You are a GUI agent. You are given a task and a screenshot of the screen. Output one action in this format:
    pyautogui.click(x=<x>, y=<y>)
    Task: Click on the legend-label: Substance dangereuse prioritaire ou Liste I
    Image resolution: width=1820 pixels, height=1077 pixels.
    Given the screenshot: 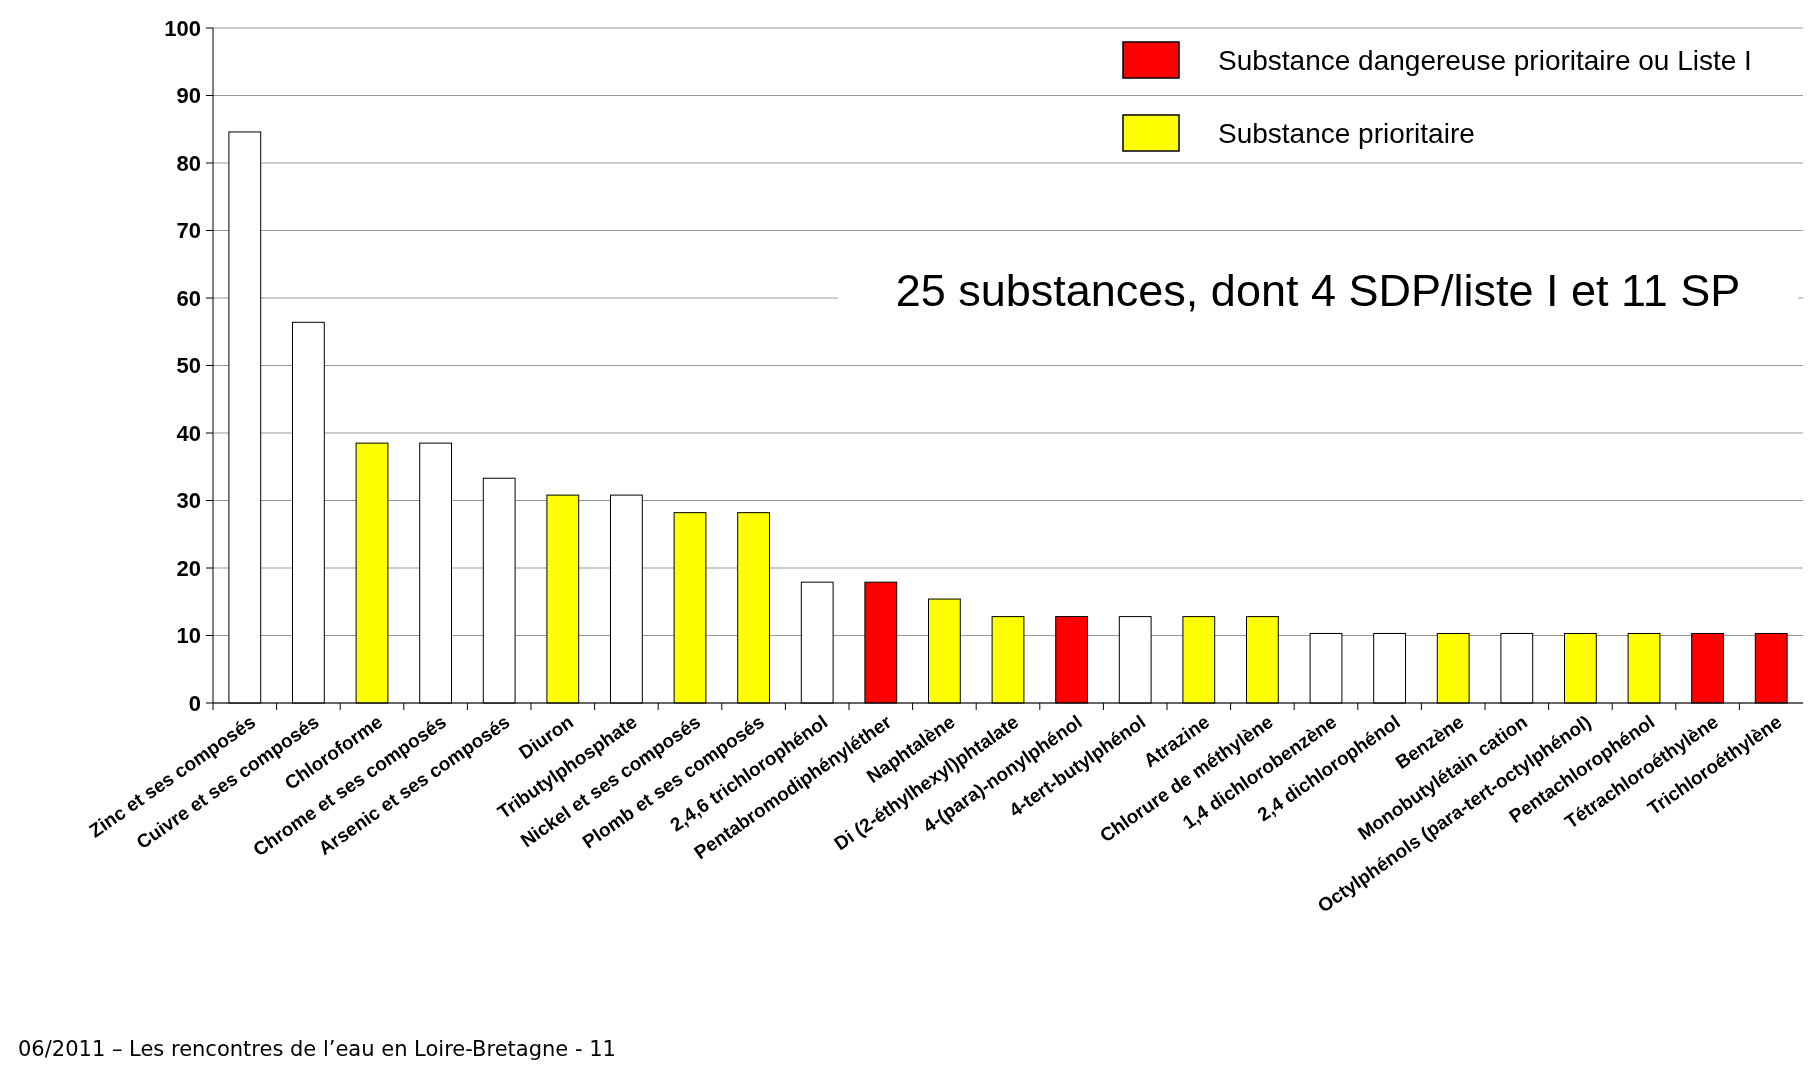 What is the action you would take?
    pyautogui.click(x=1485, y=60)
    